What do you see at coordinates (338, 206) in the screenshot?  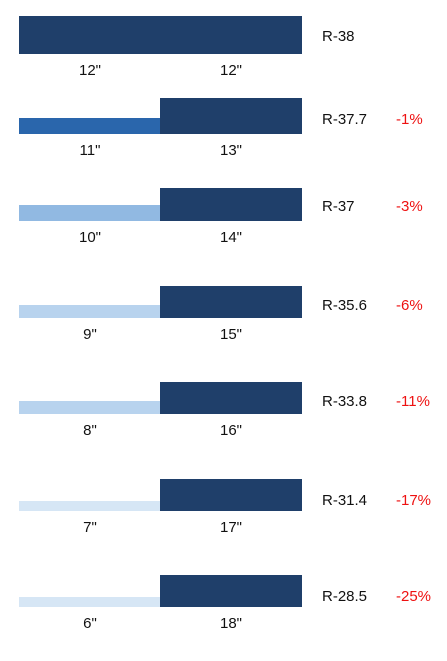 I see `r-value-label: R-37` at bounding box center [338, 206].